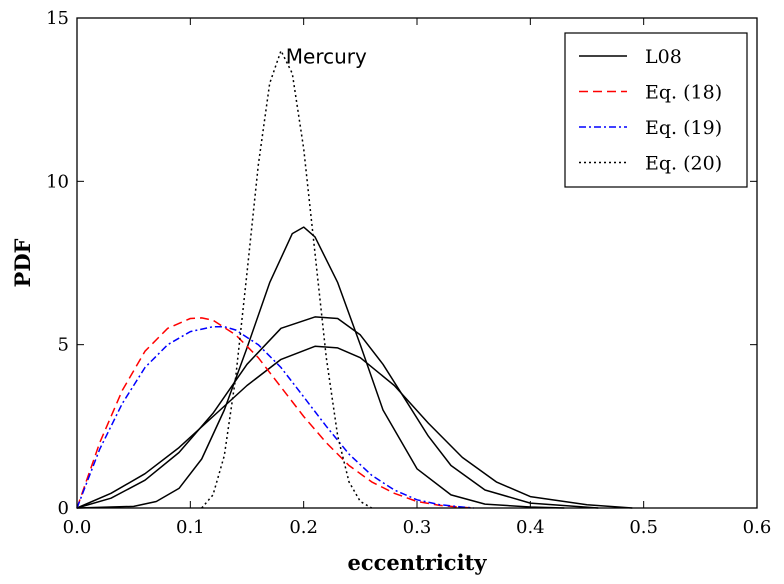  What do you see at coordinates (683, 128) in the screenshot?
I see `legend-label: Eq. (19)` at bounding box center [683, 128].